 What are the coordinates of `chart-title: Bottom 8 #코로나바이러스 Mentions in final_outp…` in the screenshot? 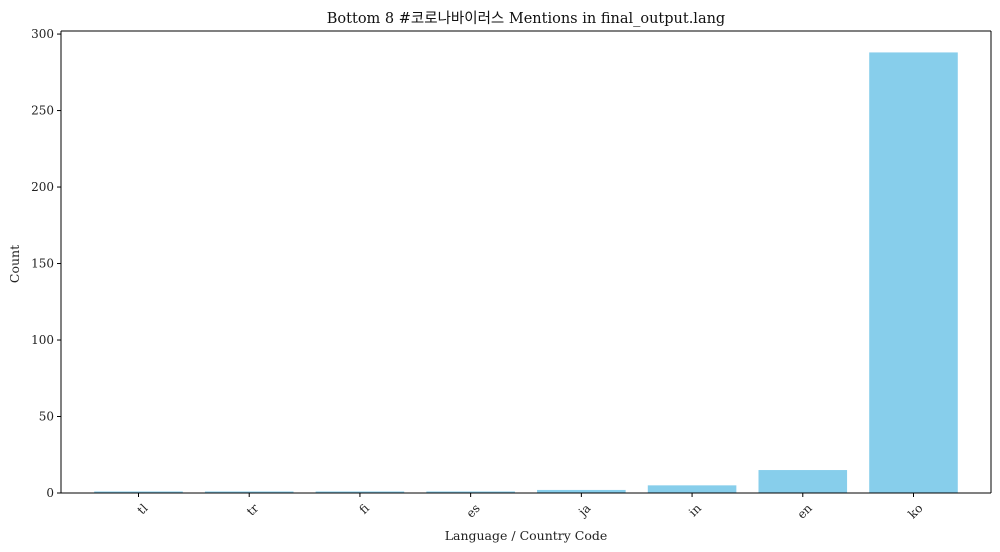 It's located at (526, 18).